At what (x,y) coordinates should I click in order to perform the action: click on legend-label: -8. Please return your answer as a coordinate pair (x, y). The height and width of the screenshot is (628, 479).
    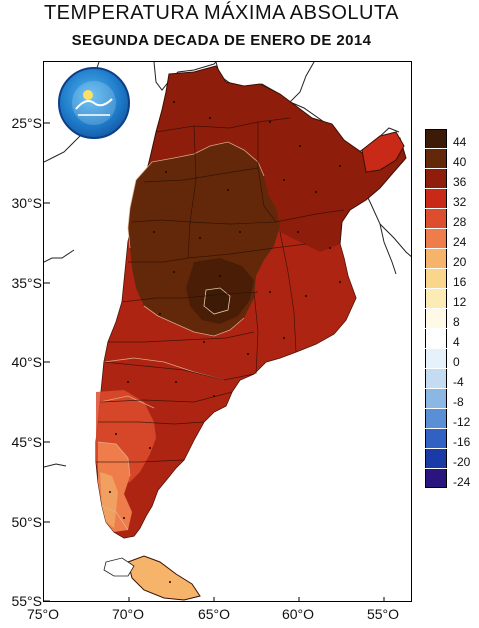
    Looking at the image, I should click on (458, 402).